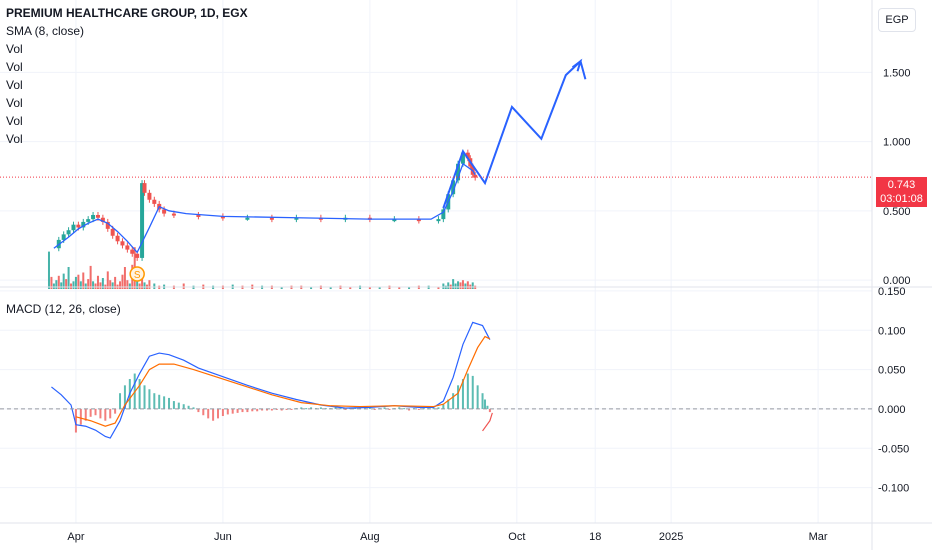  Describe the element at coordinates (892, 410) in the screenshot. I see `macd-tick-label: 0.000` at that location.